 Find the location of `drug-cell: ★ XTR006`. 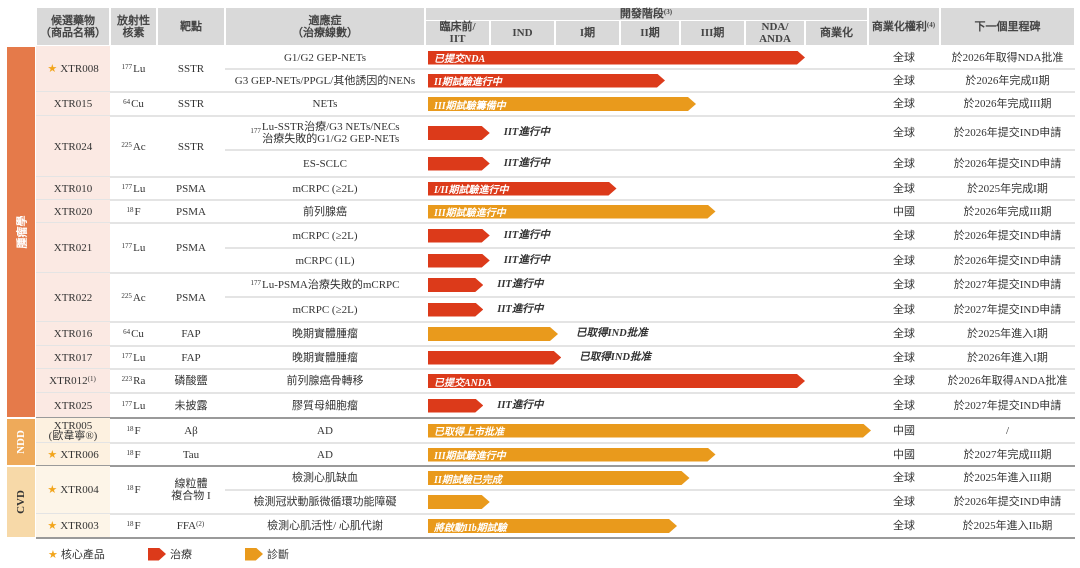

drug-cell: ★ XTR006 is located at coordinates (73, 454).